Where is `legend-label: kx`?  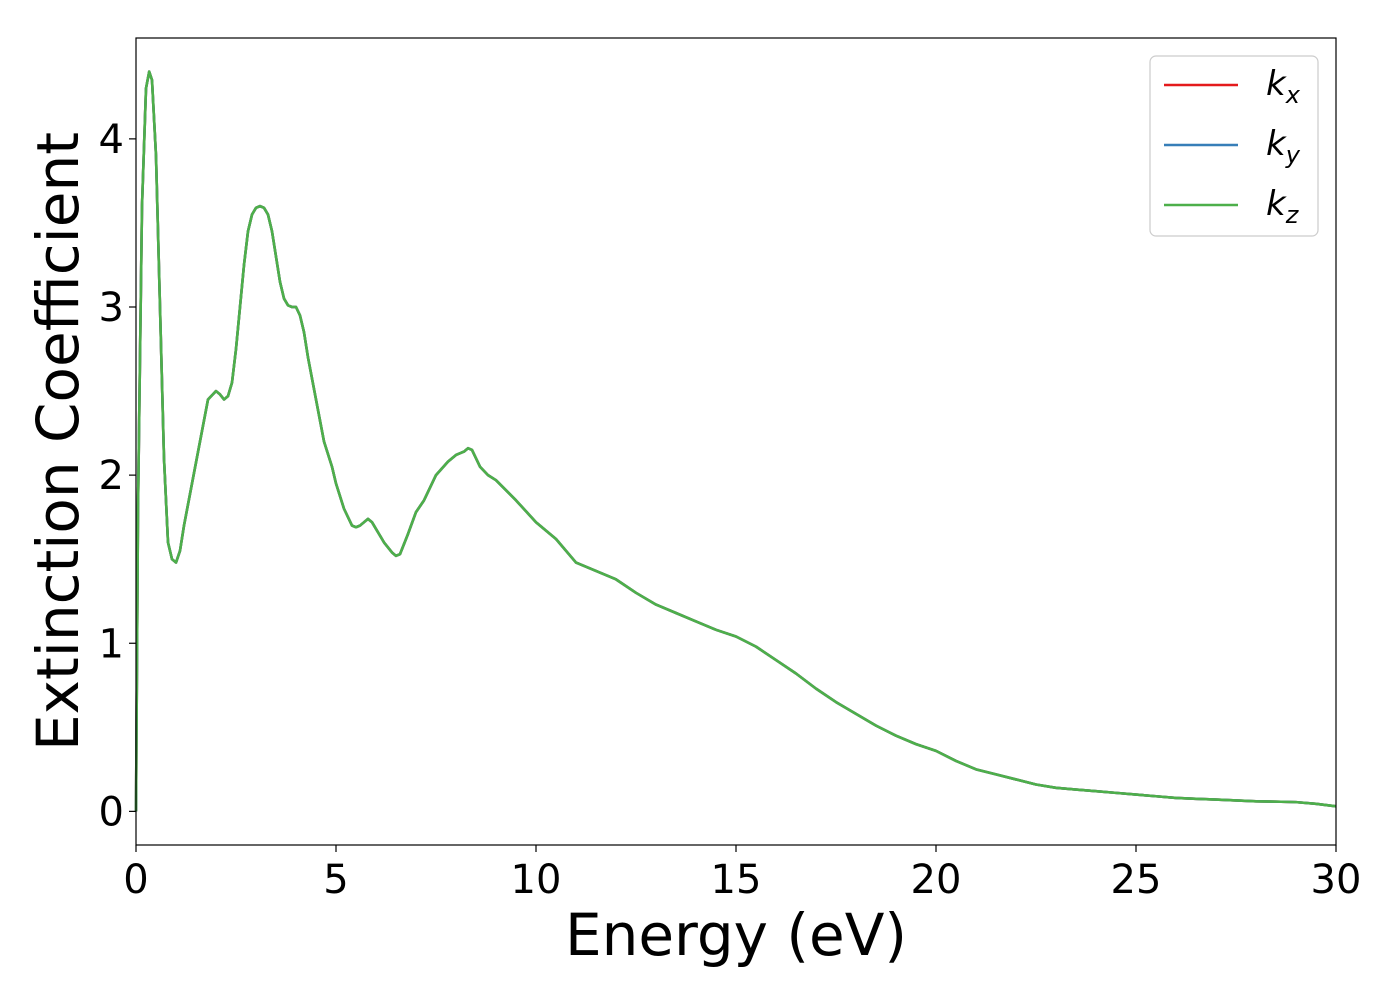 legend-label: kx is located at coordinates (1283, 86).